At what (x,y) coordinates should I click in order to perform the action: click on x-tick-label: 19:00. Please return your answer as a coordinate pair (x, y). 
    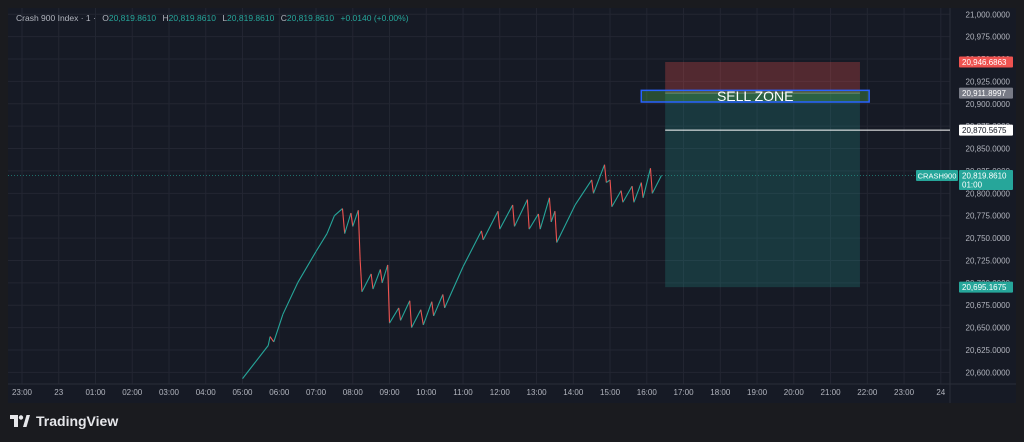
    Looking at the image, I should click on (757, 392).